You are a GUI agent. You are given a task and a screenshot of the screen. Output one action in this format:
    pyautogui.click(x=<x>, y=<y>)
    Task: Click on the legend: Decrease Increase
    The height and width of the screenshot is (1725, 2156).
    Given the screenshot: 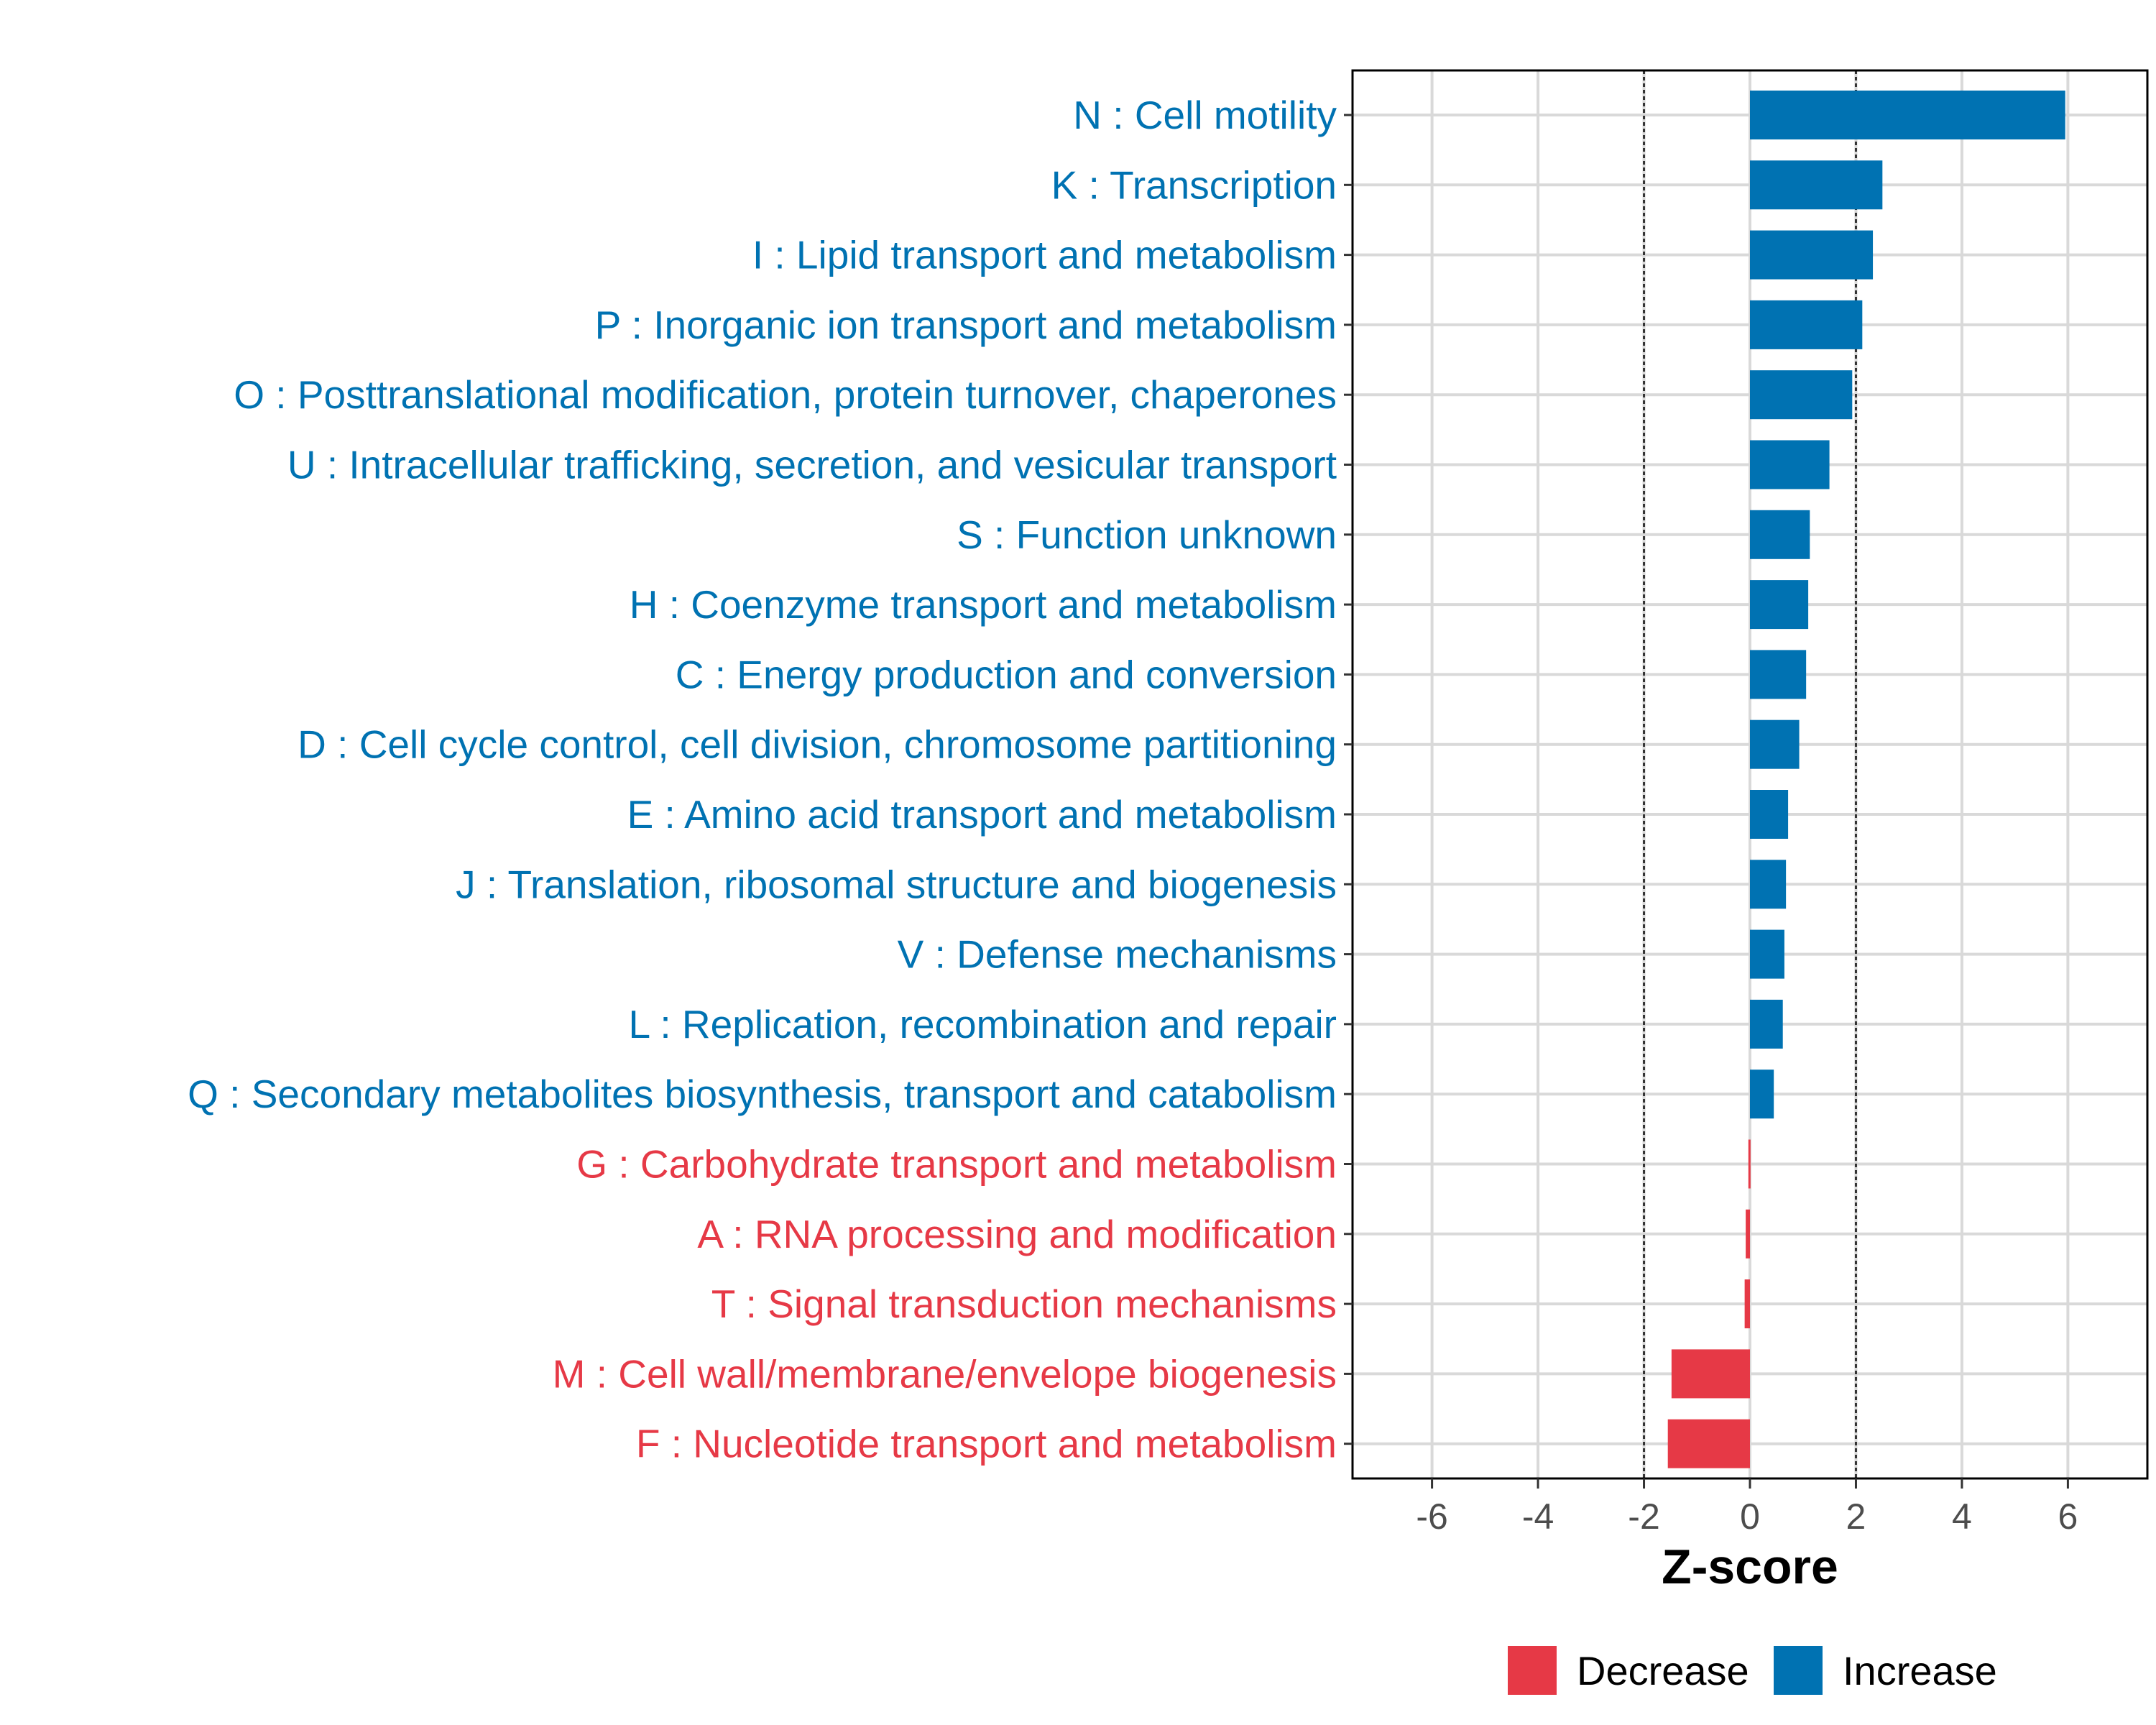 What is the action you would take?
    pyautogui.click(x=1752, y=1670)
    